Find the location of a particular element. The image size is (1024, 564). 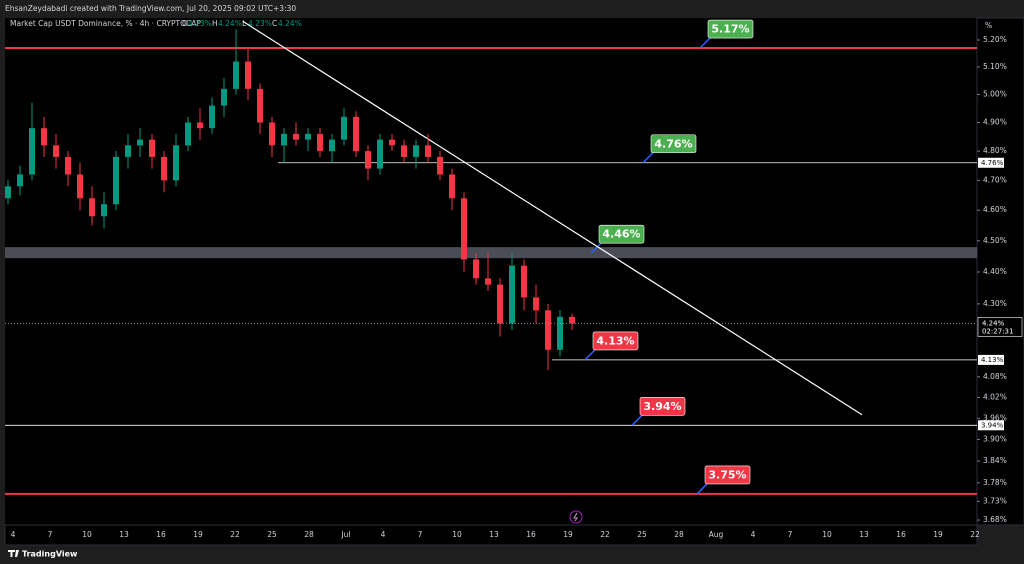

y-tick-label: 3.68% is located at coordinates (995, 519).